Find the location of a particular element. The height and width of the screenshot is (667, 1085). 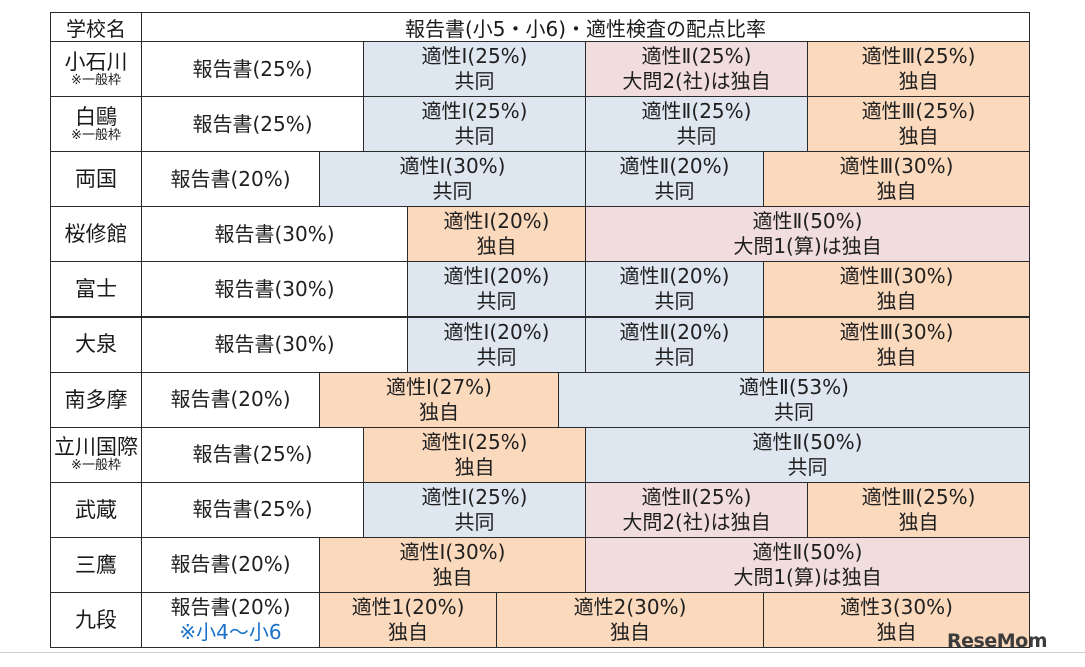

school-name-cell: 九段 is located at coordinates (96, 620).